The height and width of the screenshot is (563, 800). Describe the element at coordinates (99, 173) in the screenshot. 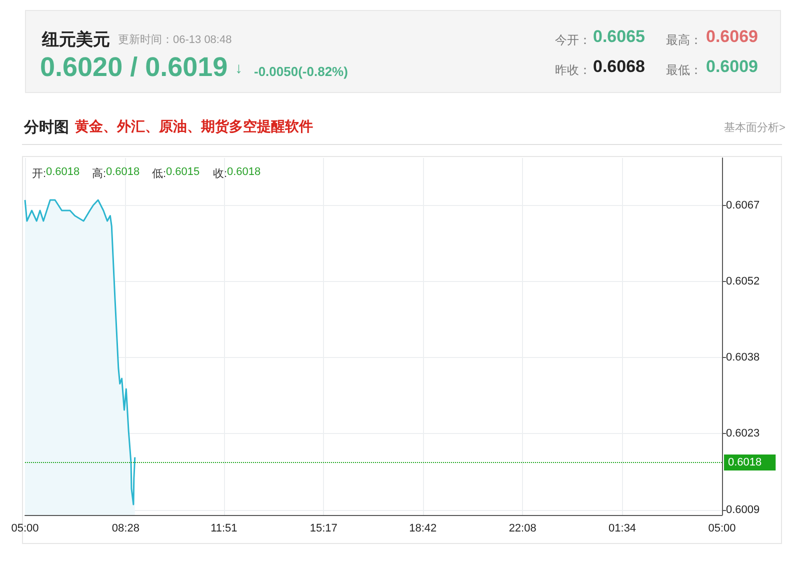

I see `annotation: 高:` at that location.